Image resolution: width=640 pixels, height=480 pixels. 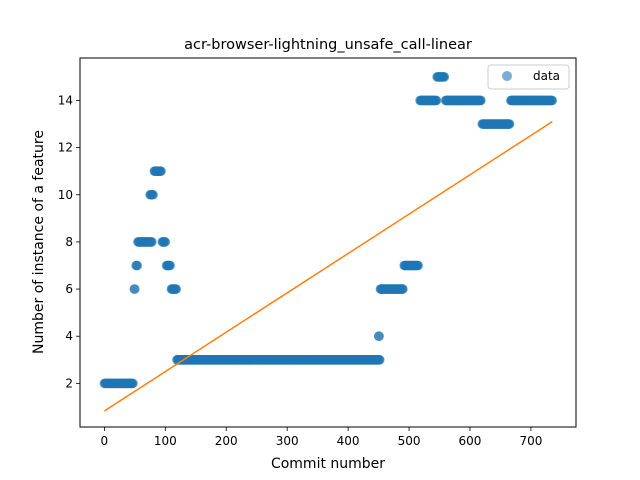 I want to click on x-tick-label: 400, so click(x=348, y=441).